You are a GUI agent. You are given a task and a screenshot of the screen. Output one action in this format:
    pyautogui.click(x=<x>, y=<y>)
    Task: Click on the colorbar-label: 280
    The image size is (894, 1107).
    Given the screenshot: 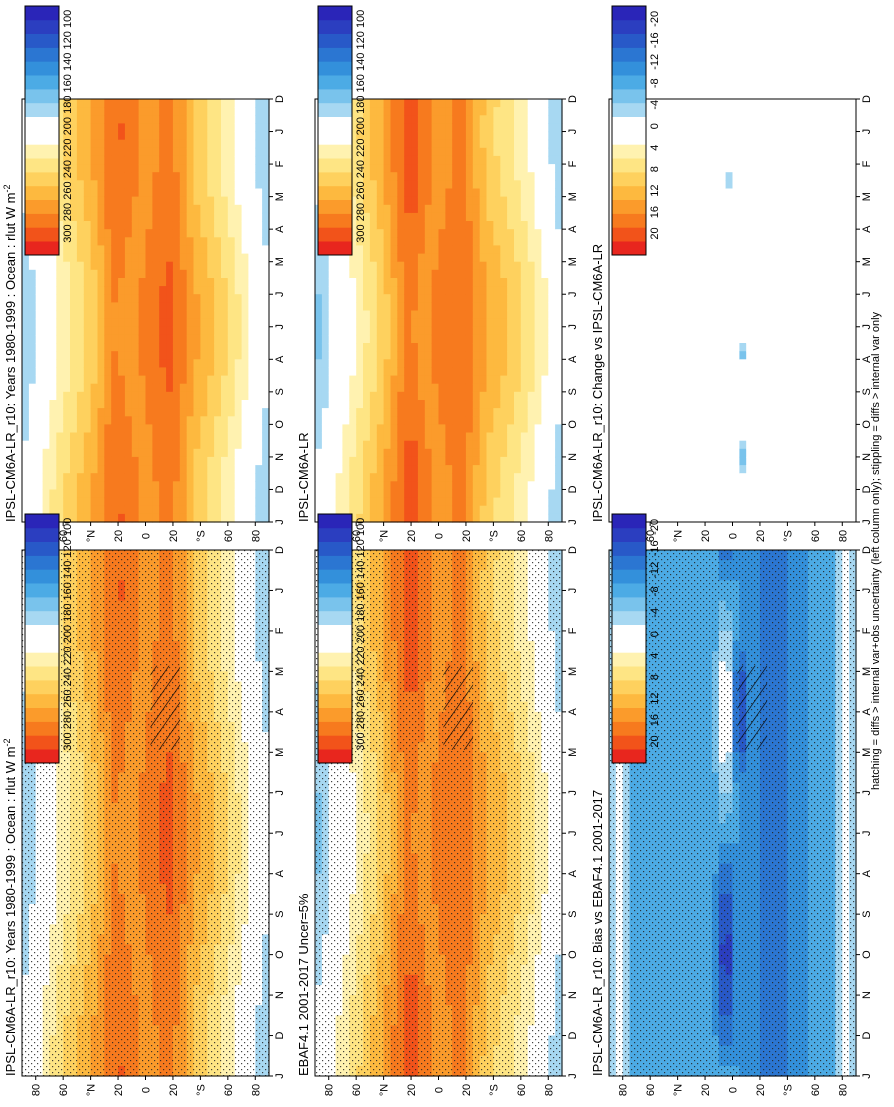 What is the action you would take?
    pyautogui.click(x=68, y=720)
    